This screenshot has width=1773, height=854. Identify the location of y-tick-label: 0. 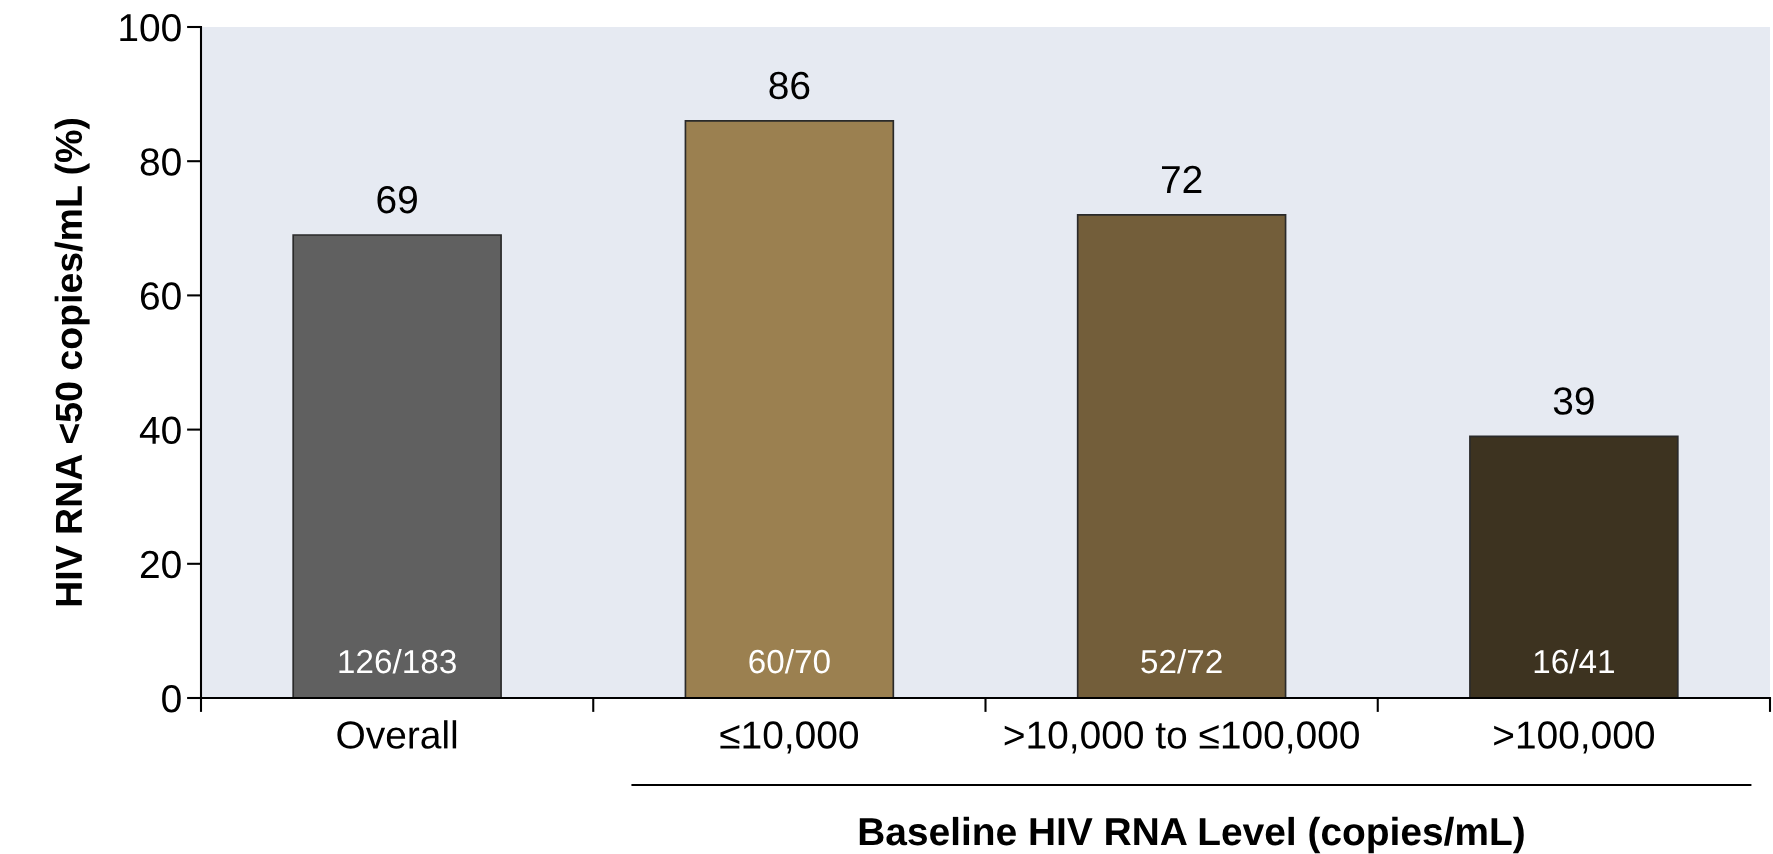
(171, 698).